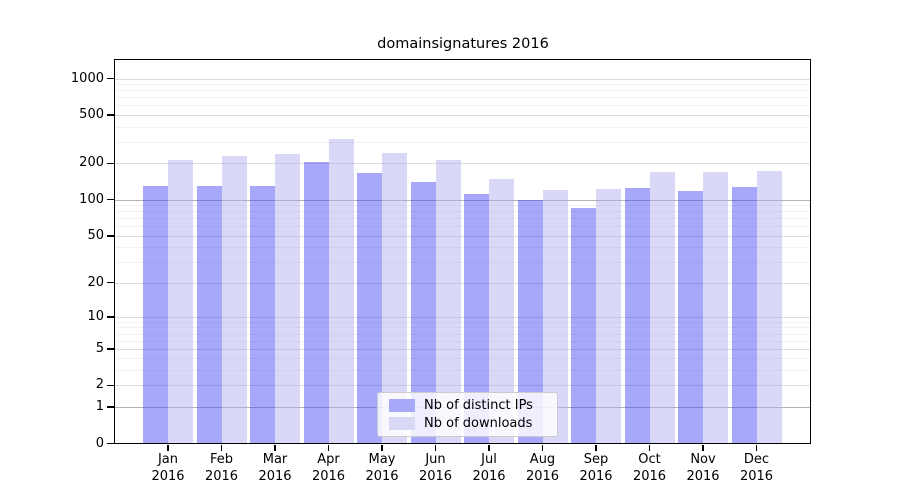 This screenshot has width=900, height=500. What do you see at coordinates (596, 448) in the screenshot?
I see `x-tick-sep` at bounding box center [596, 448].